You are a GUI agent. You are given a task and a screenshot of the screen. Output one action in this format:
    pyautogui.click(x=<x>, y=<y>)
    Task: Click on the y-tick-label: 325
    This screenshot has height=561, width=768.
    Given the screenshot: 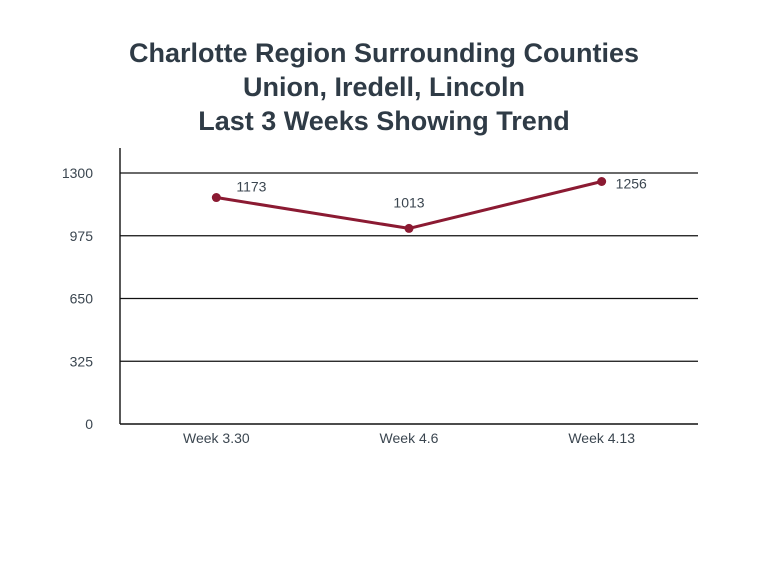 What is the action you would take?
    pyautogui.click(x=82, y=361)
    